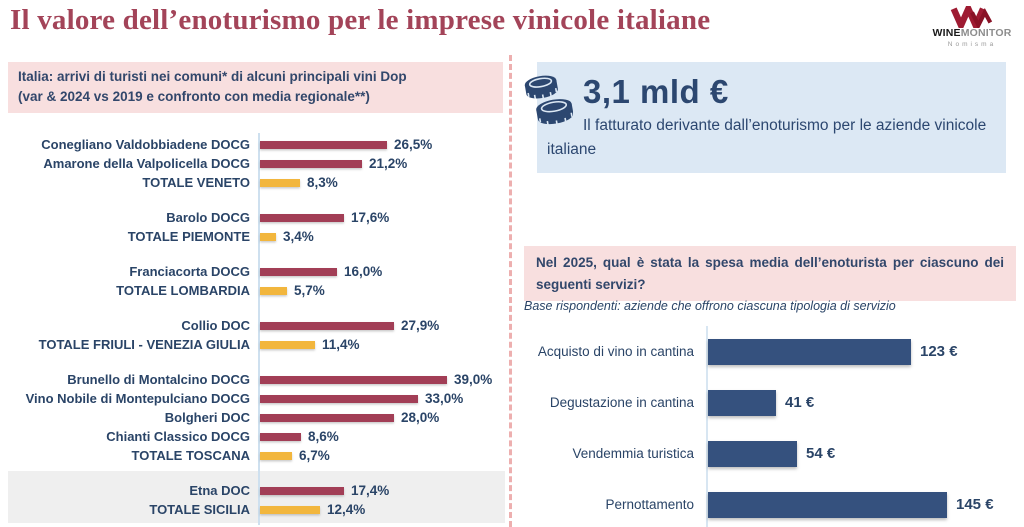 The height and width of the screenshot is (527, 1024). I want to click on bar-row: Franciacorta DOCG 16,0%, so click(256, 271).